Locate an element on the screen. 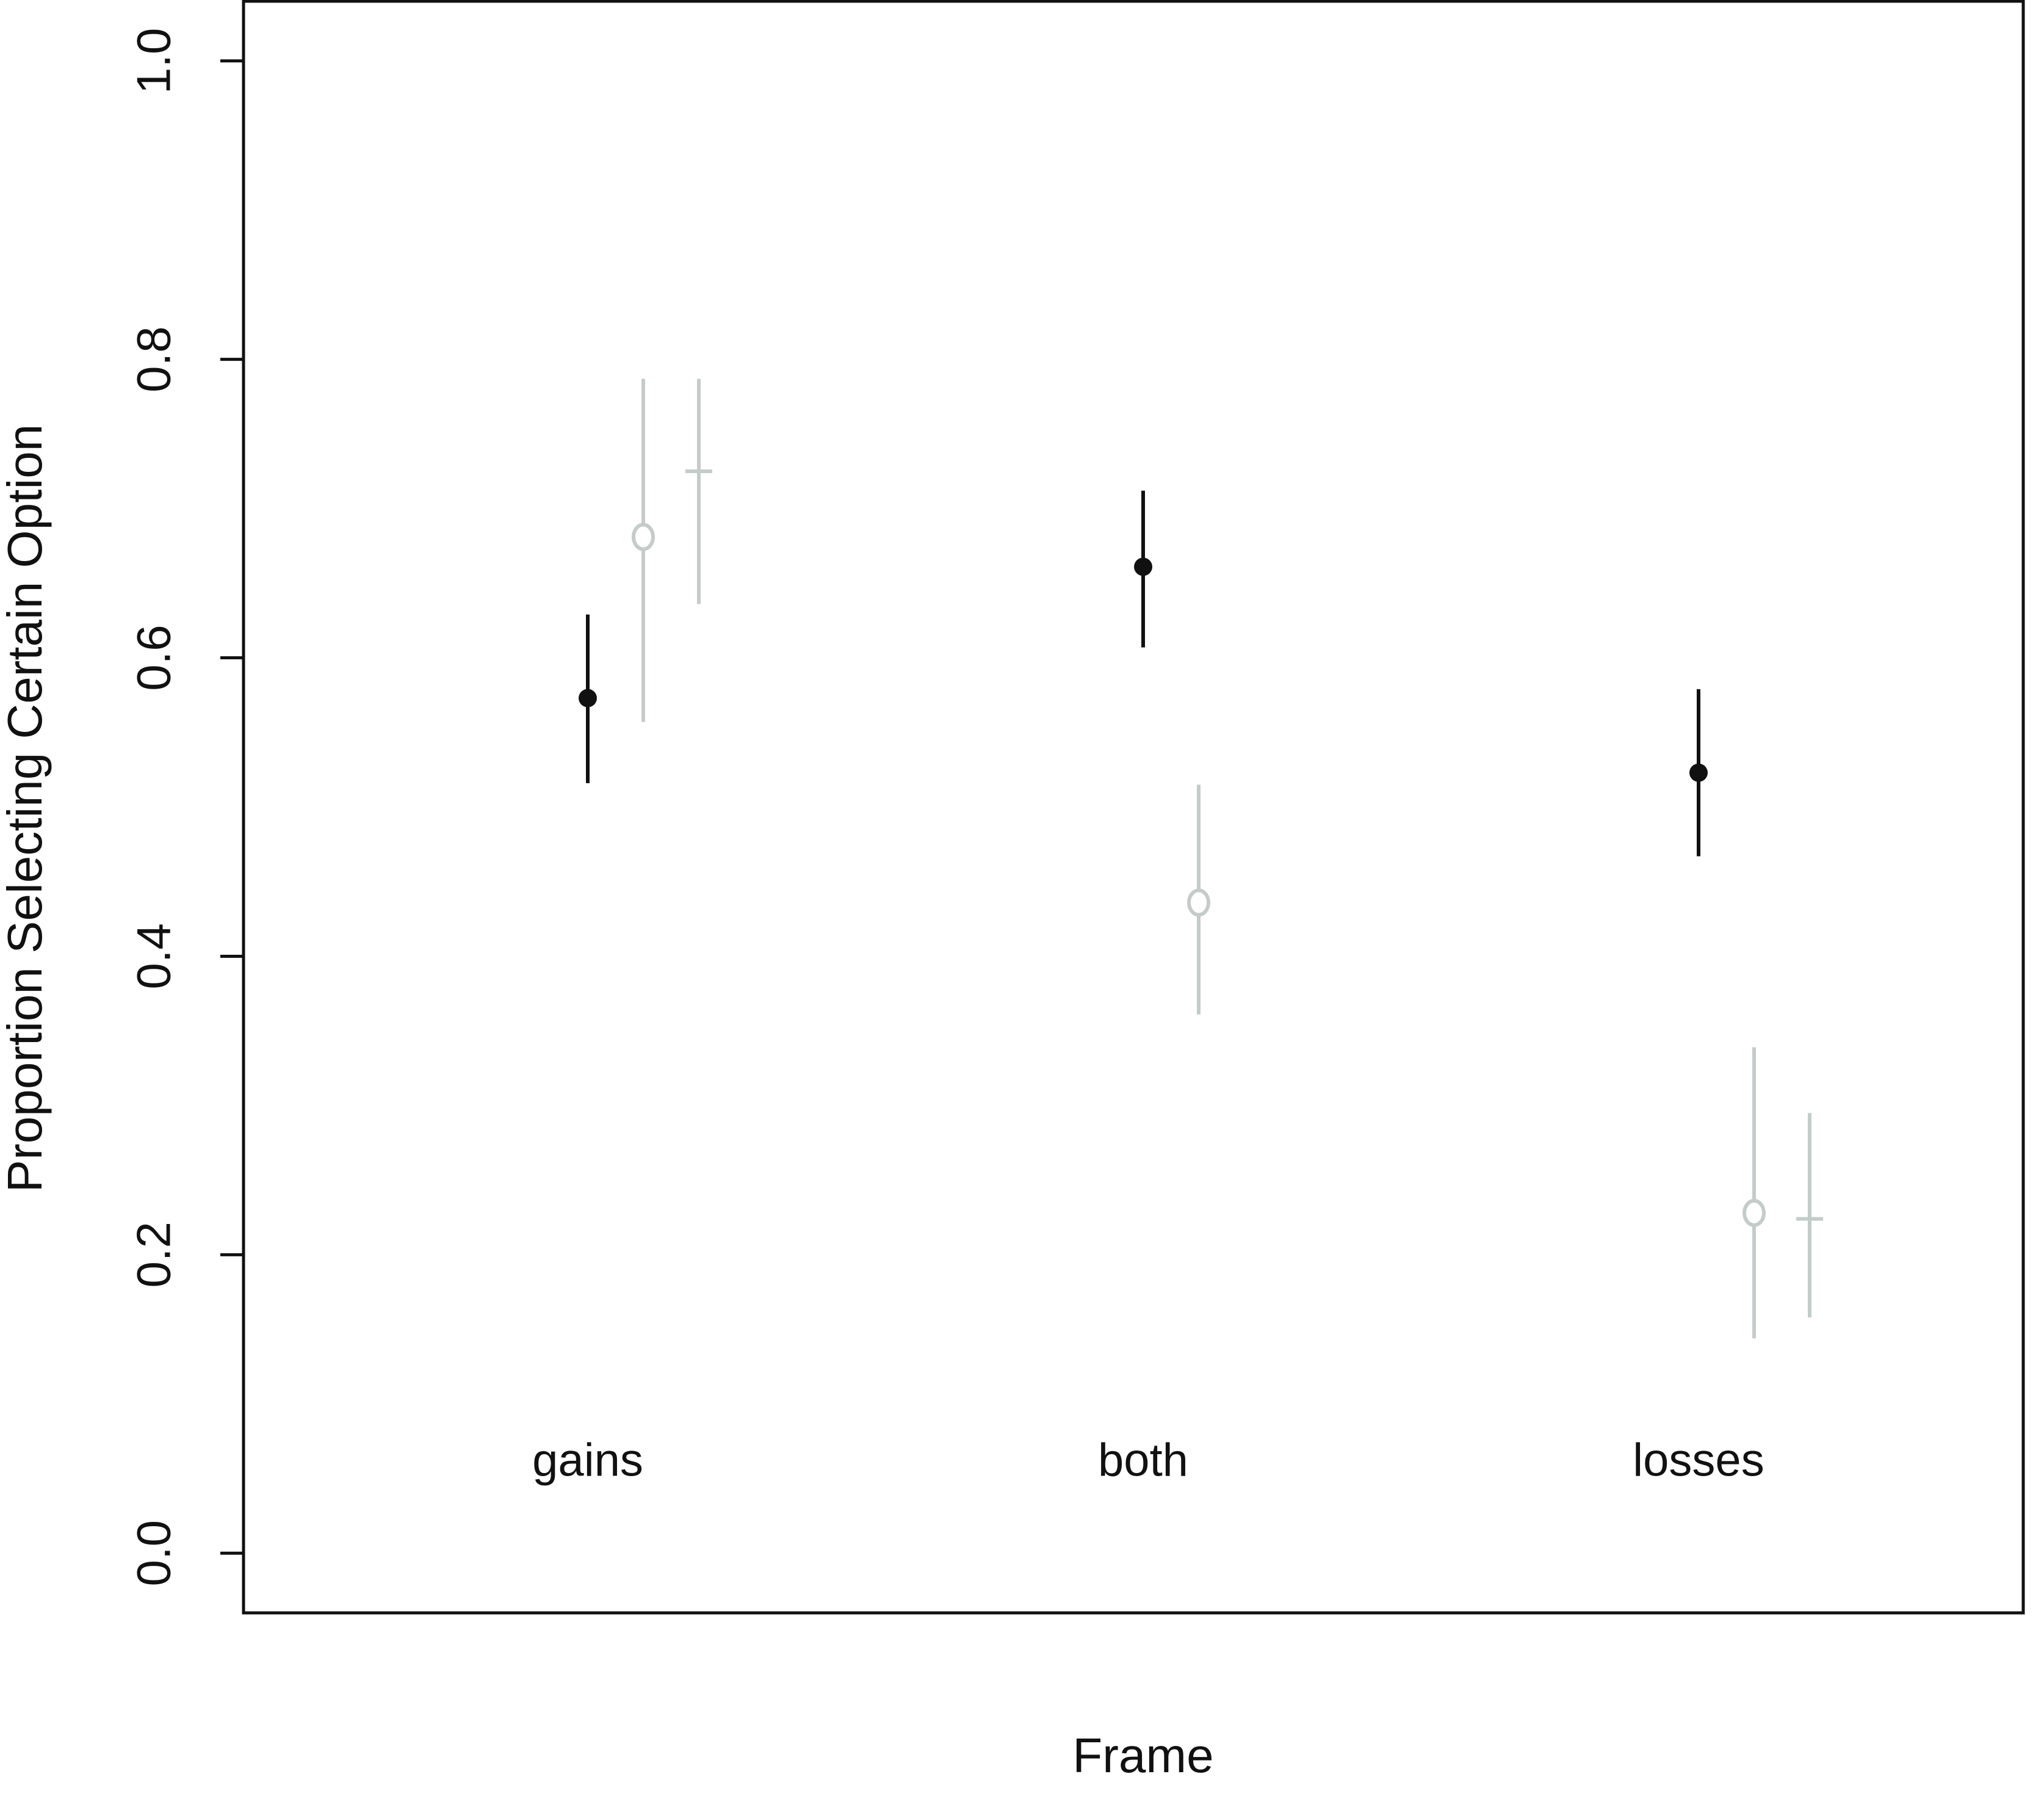 The height and width of the screenshot is (1796, 2044). x-axis-title: Frame is located at coordinates (1142, 1755).